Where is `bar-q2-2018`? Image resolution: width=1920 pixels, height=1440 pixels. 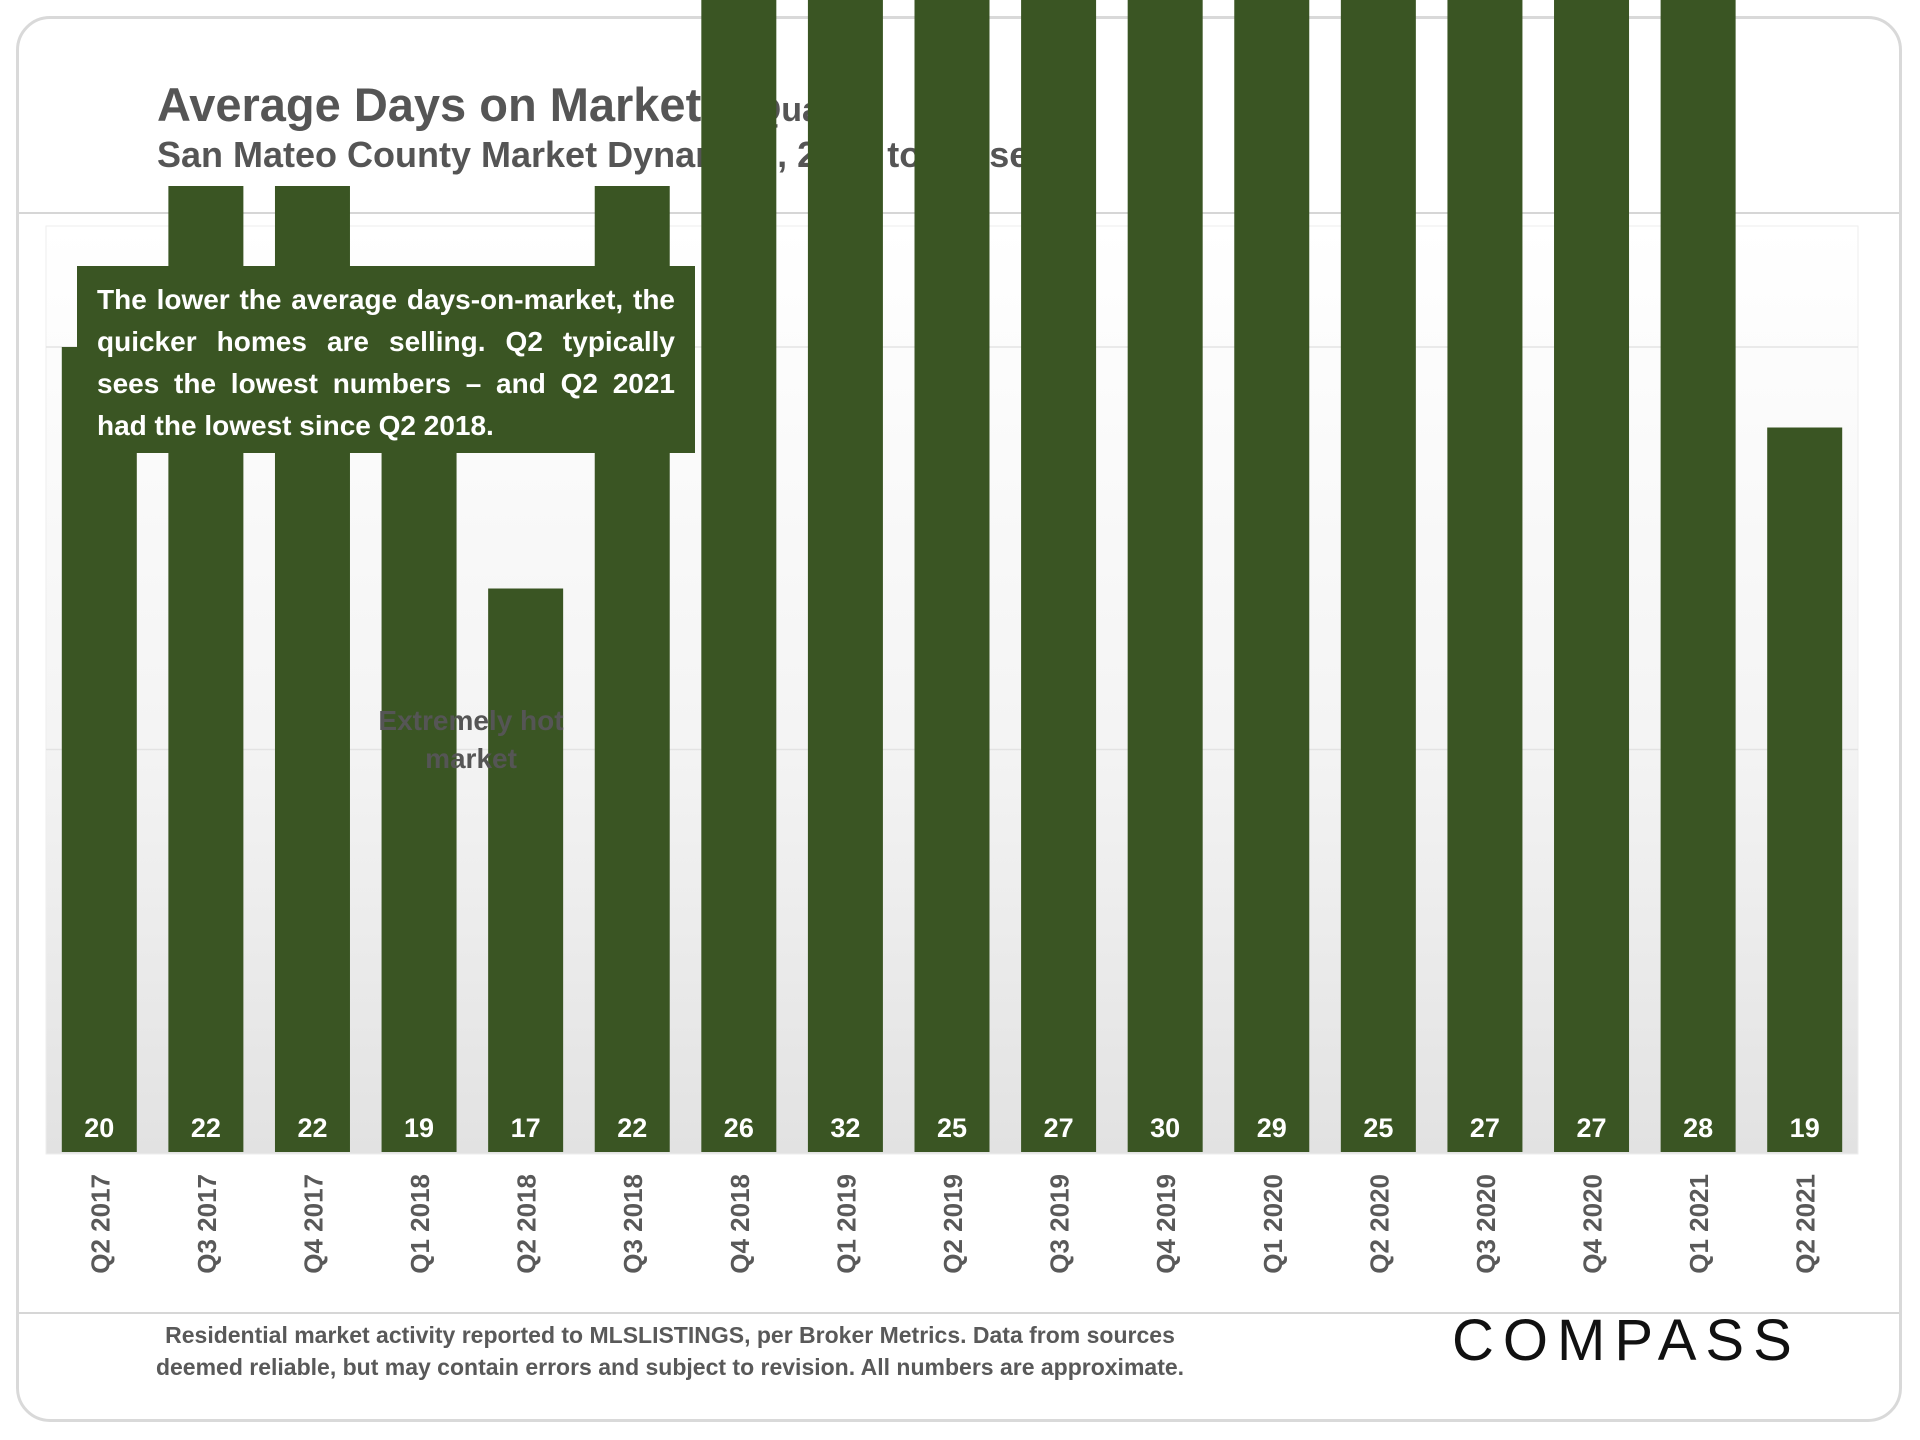
bar-q2-2018 is located at coordinates (526, 870).